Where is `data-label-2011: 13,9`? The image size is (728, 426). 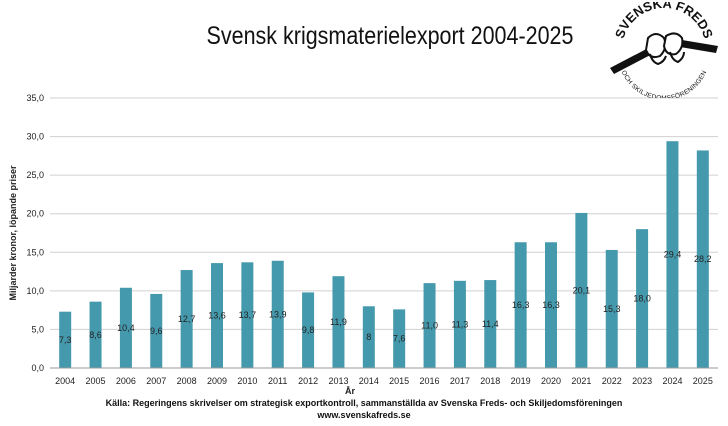
data-label-2011: 13,9 is located at coordinates (278, 314).